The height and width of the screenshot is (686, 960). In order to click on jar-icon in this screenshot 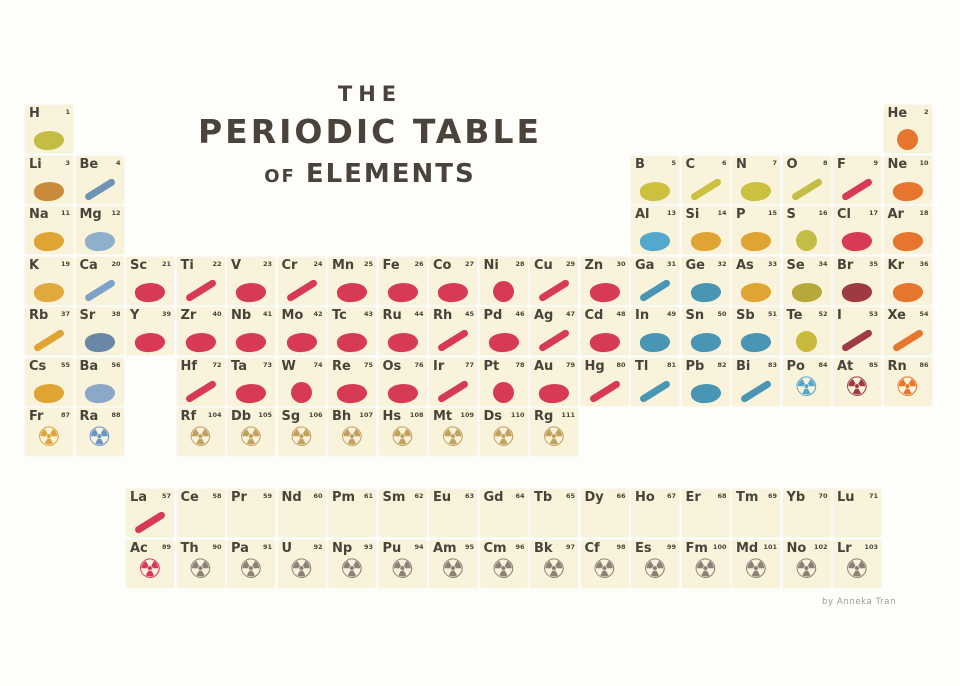, I will do `click(806, 292)`.